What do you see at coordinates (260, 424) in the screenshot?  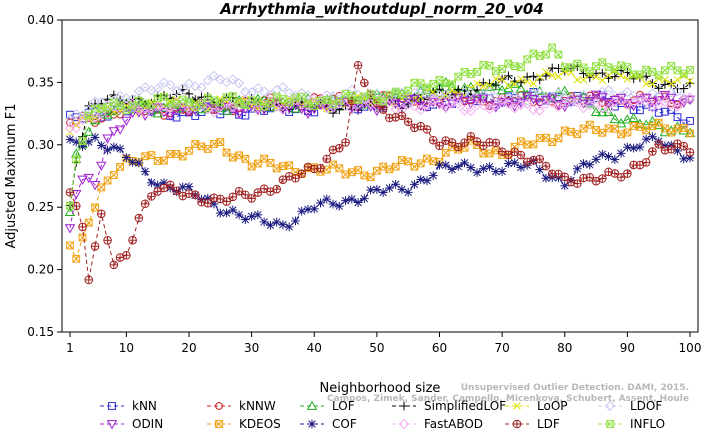 I see `legend-label: KDEOS` at bounding box center [260, 424].